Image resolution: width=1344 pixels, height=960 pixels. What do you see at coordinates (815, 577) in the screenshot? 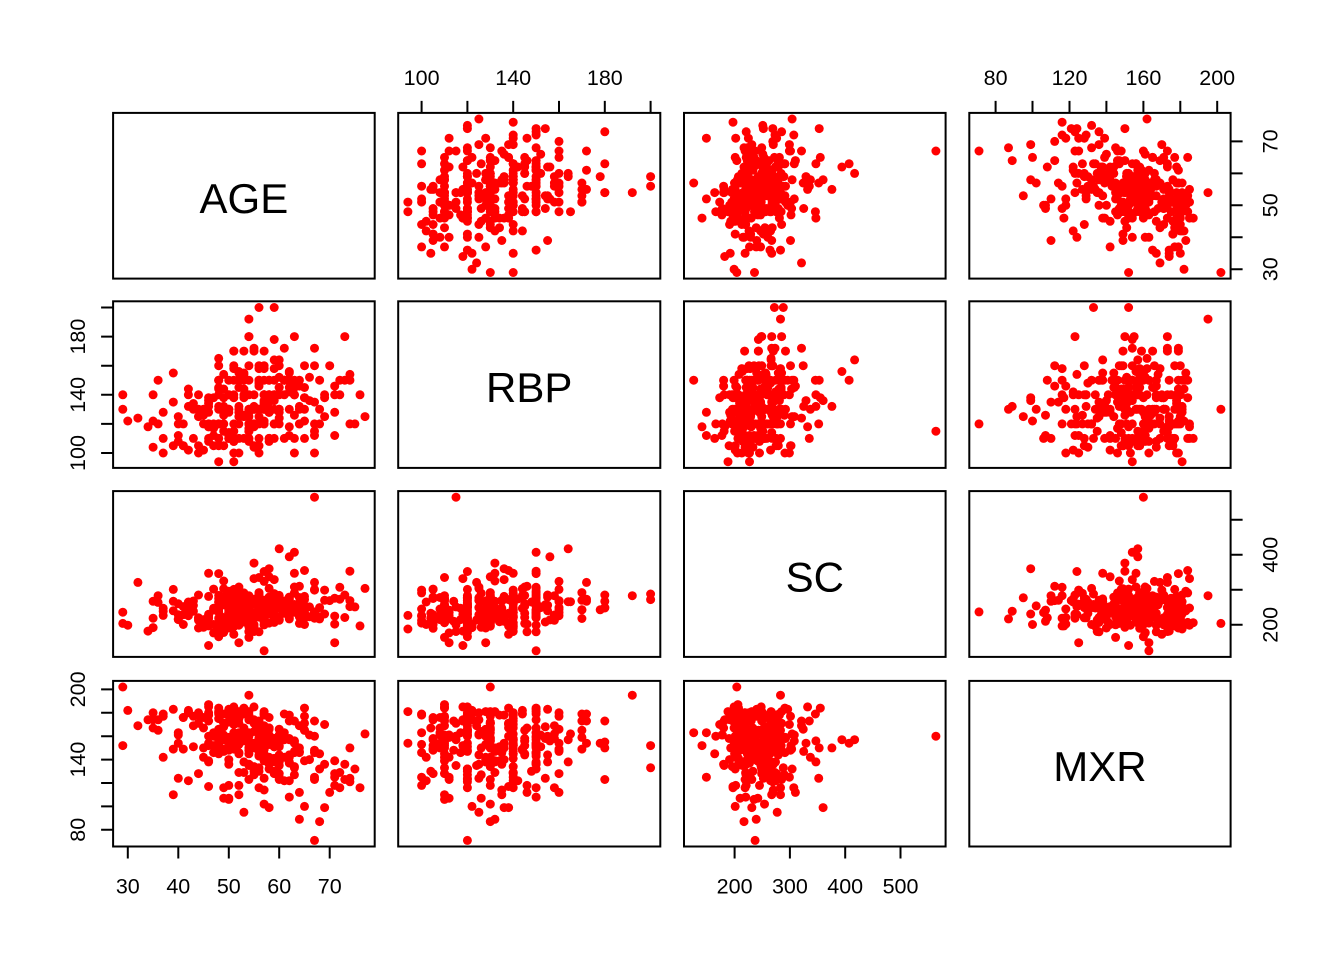
I see `svg-text: SC` at bounding box center [815, 577].